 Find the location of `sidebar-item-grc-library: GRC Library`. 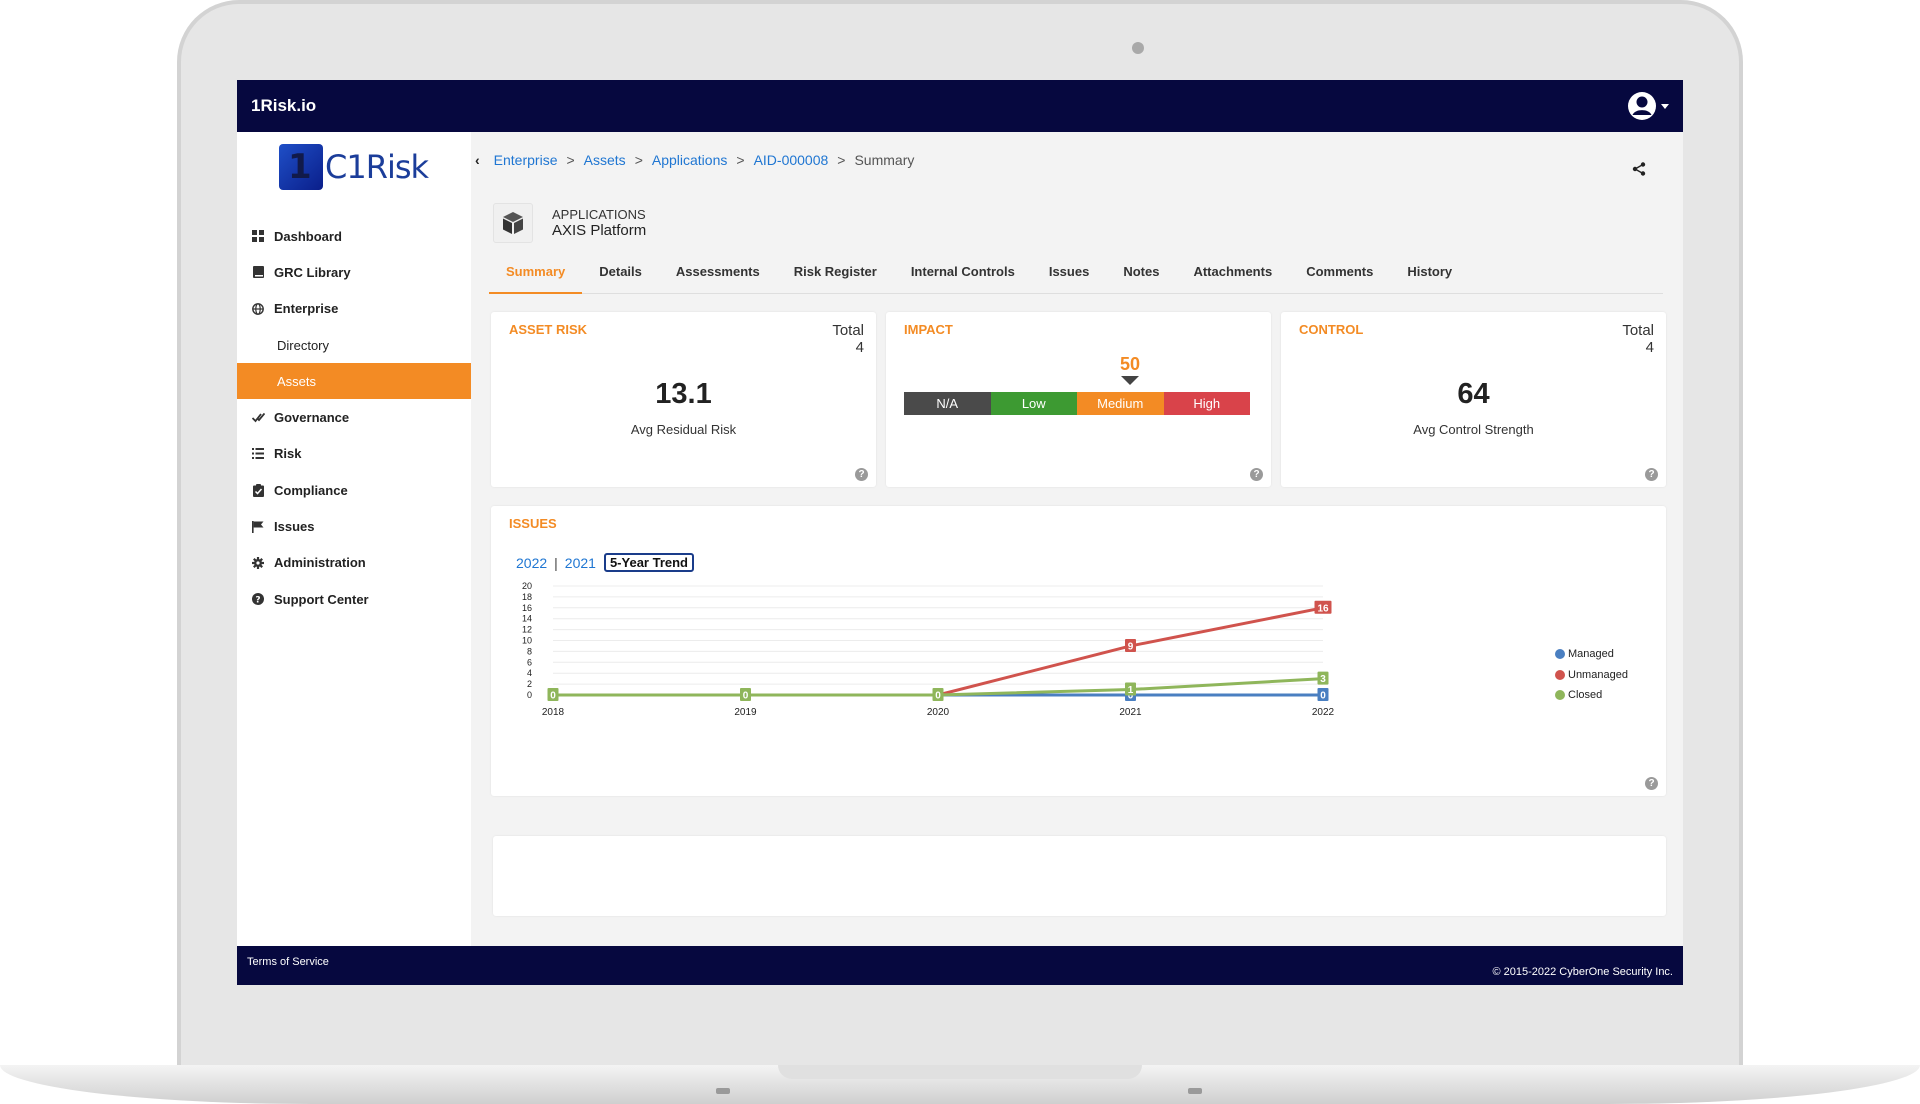

sidebar-item-grc-library: GRC Library is located at coordinates (354, 272).